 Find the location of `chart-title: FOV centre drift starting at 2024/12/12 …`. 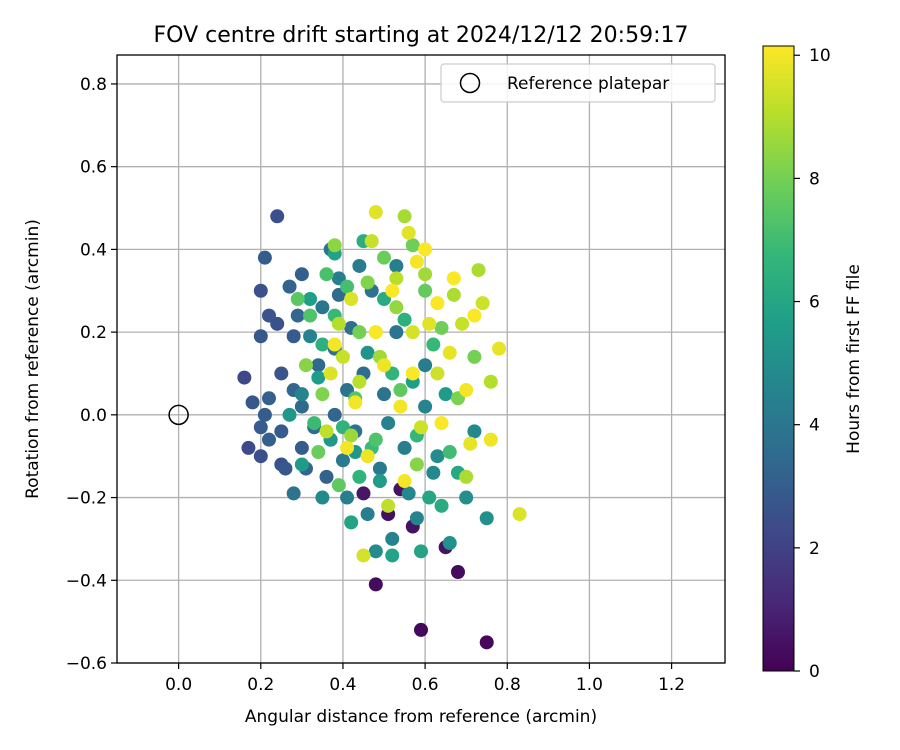

chart-title: FOV centre drift starting at 2024/12/12 … is located at coordinates (421, 35).